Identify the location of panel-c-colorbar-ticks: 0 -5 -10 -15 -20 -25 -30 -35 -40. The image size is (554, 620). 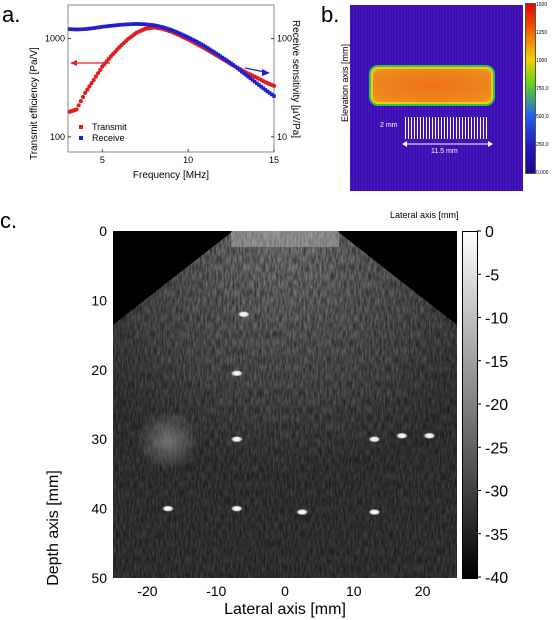
(492, 405).